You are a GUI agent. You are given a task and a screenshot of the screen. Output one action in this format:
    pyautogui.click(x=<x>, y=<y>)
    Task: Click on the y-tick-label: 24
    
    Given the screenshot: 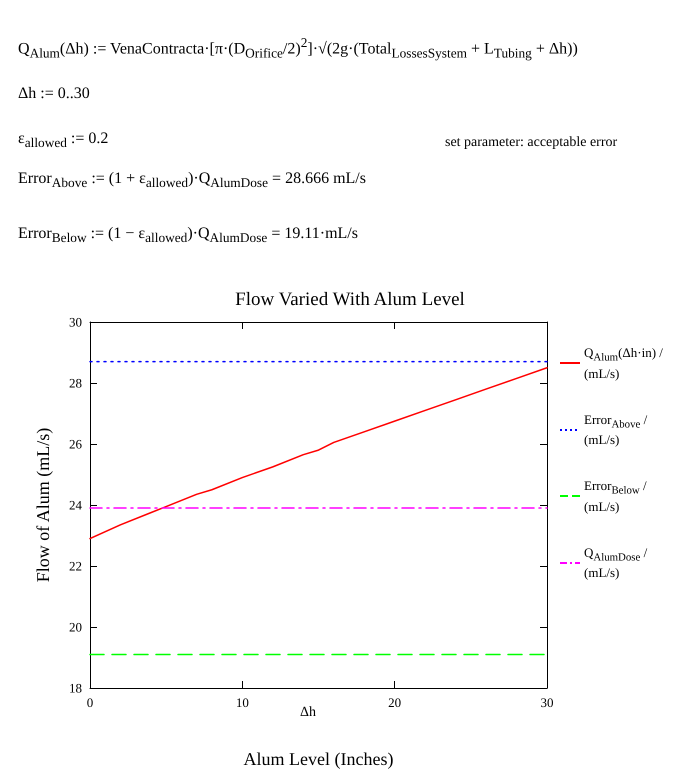 What is the action you would take?
    pyautogui.click(x=75, y=505)
    